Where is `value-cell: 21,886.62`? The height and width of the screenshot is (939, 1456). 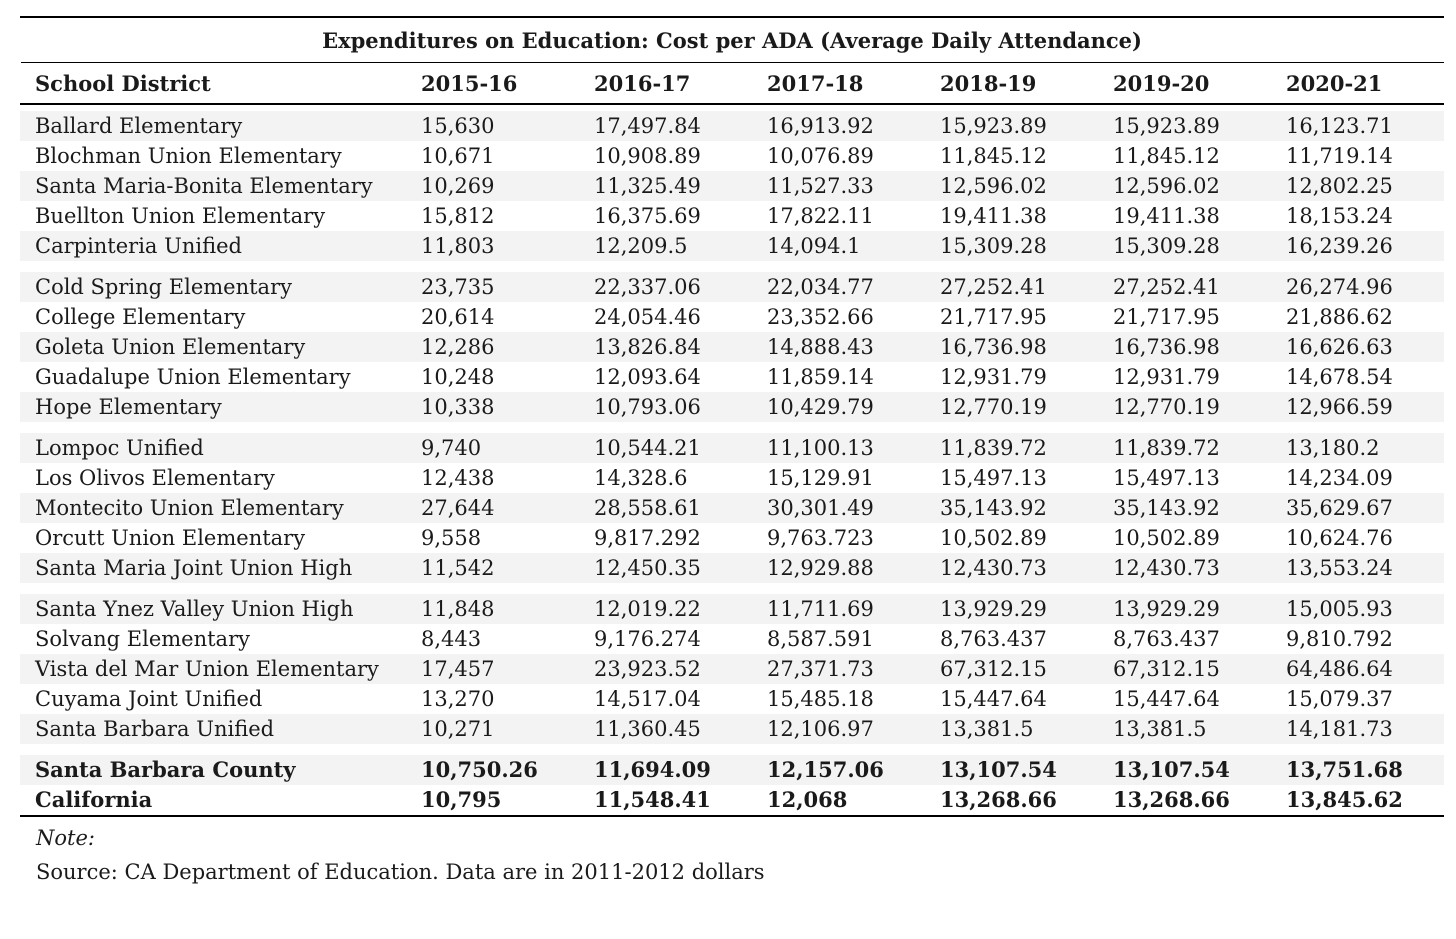
value-cell: 21,886.62 is located at coordinates (1339, 317).